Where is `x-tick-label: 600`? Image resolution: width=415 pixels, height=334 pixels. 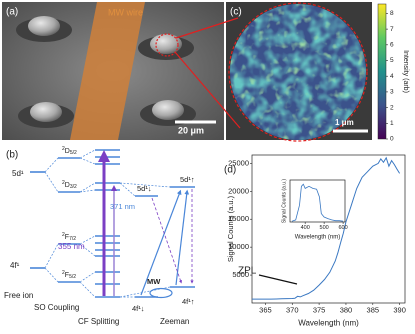 x-tick-label: 600 is located at coordinates (343, 228).